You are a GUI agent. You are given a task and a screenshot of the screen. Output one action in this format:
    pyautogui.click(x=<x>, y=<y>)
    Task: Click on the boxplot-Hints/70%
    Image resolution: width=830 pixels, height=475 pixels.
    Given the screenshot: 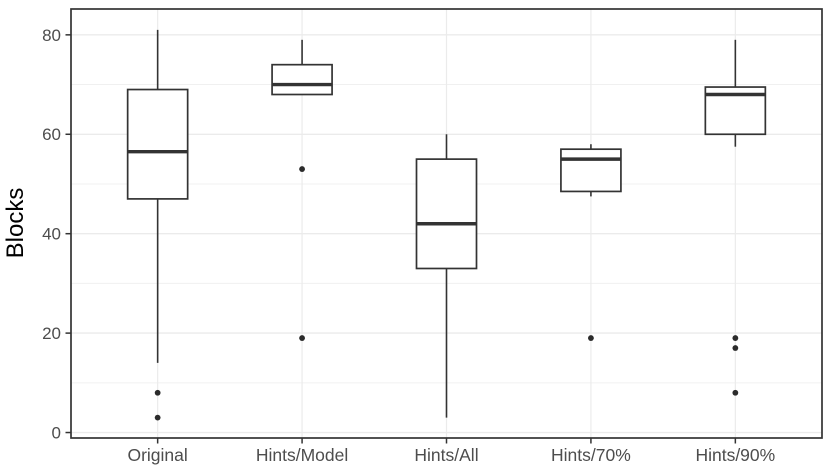 What is the action you would take?
    pyautogui.click(x=591, y=242)
    